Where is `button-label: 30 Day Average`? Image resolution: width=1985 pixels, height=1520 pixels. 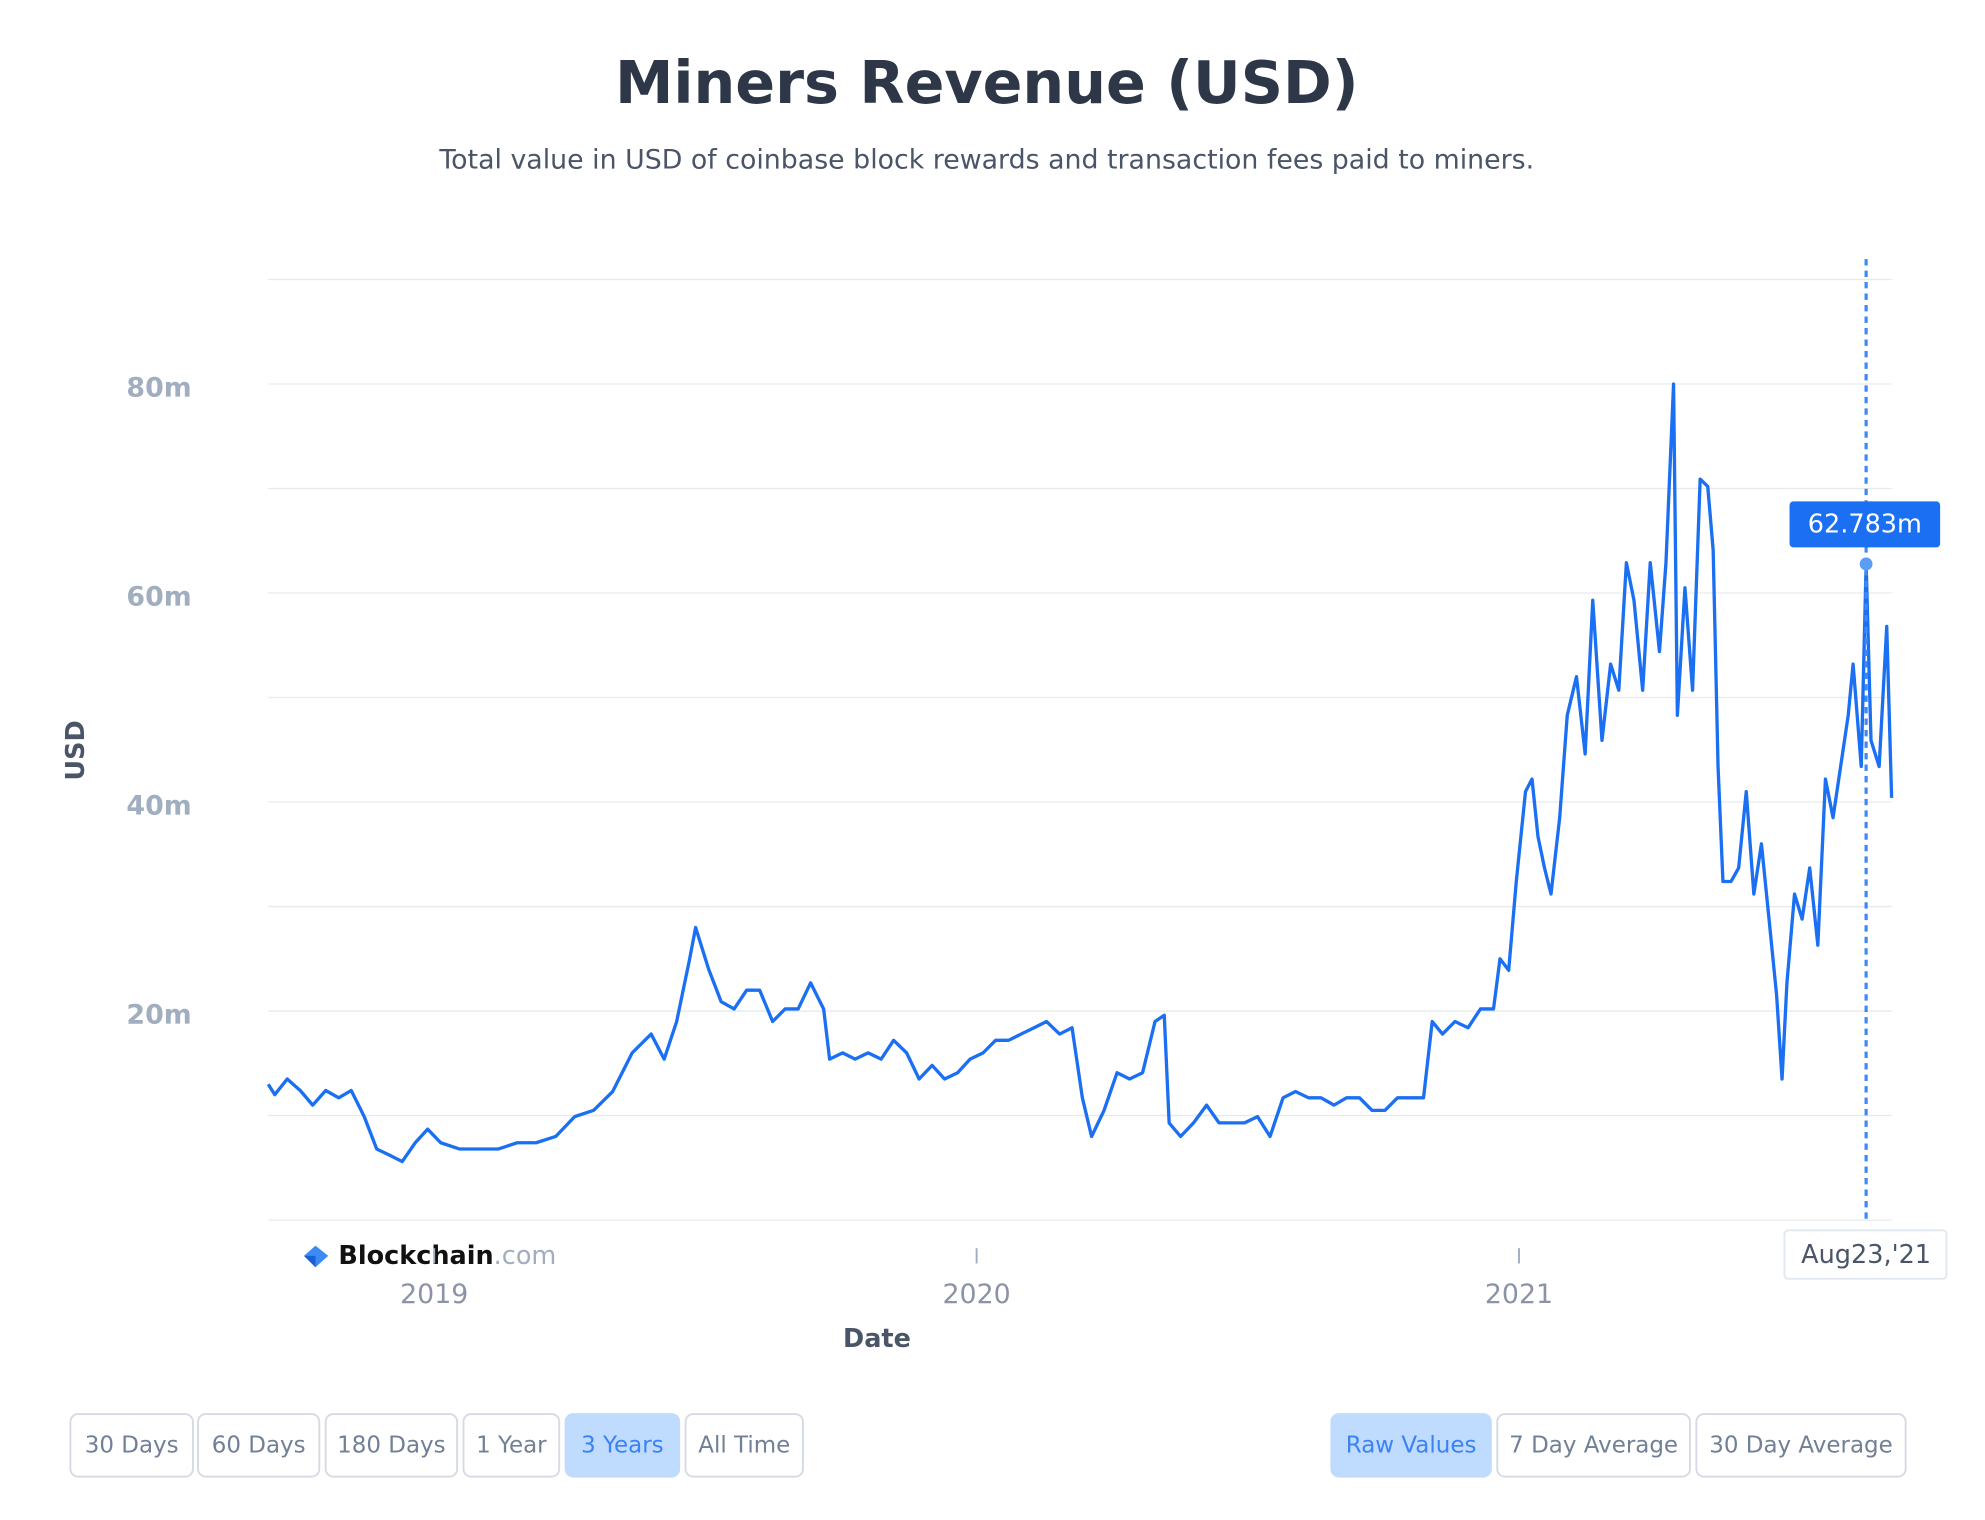 button-label: 30 Day Average is located at coordinates (1801, 1445).